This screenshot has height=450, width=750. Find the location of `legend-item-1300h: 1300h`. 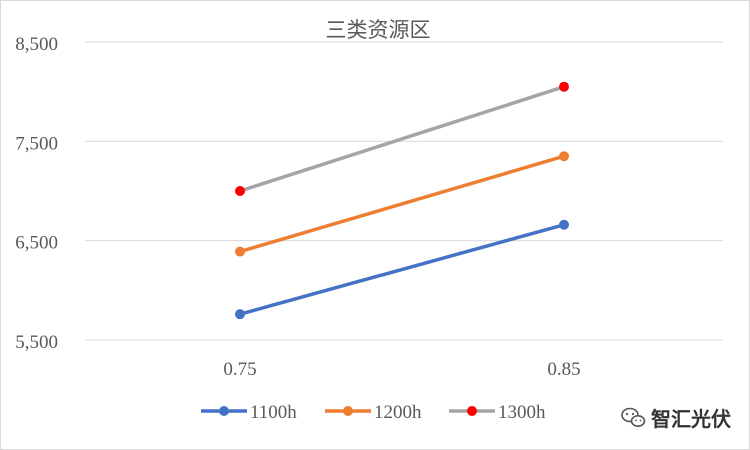

legend-item-1300h: 1300h is located at coordinates (497, 412).